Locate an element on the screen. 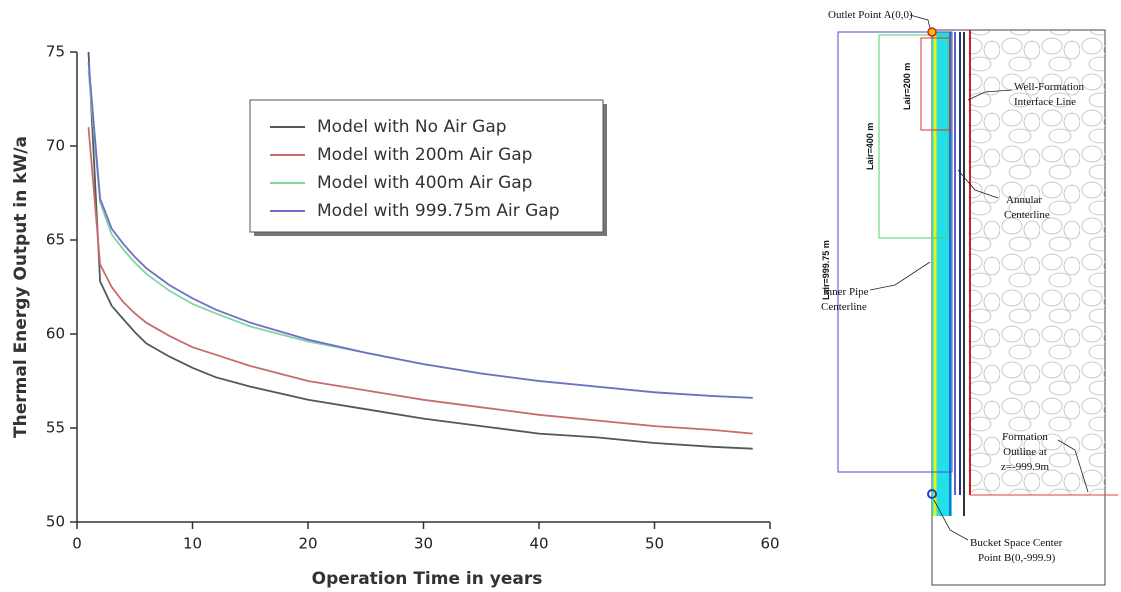  y-tick-label: 75 is located at coordinates (55, 52).